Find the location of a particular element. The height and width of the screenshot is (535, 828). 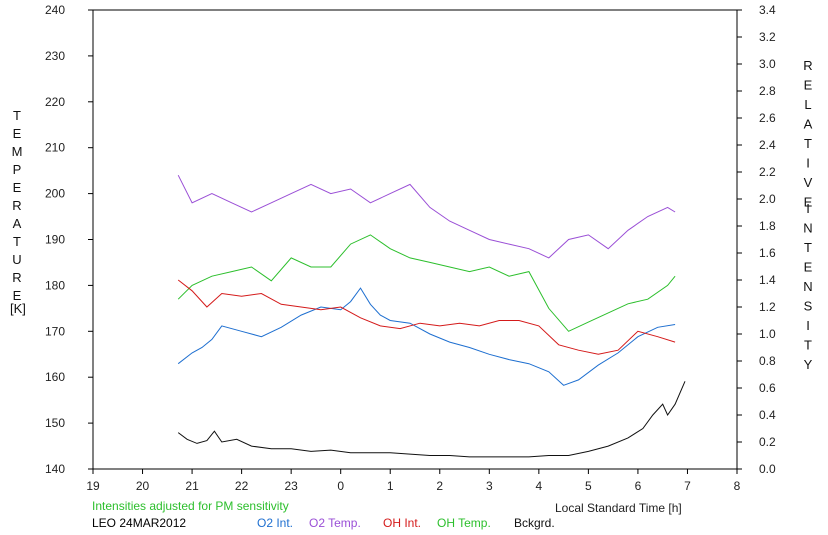

left-tick-label: 230 is located at coordinates (55, 56).